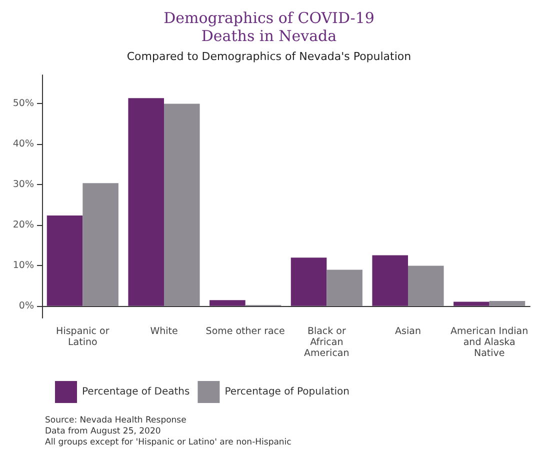  I want to click on x-tick-label: White, so click(164, 331).